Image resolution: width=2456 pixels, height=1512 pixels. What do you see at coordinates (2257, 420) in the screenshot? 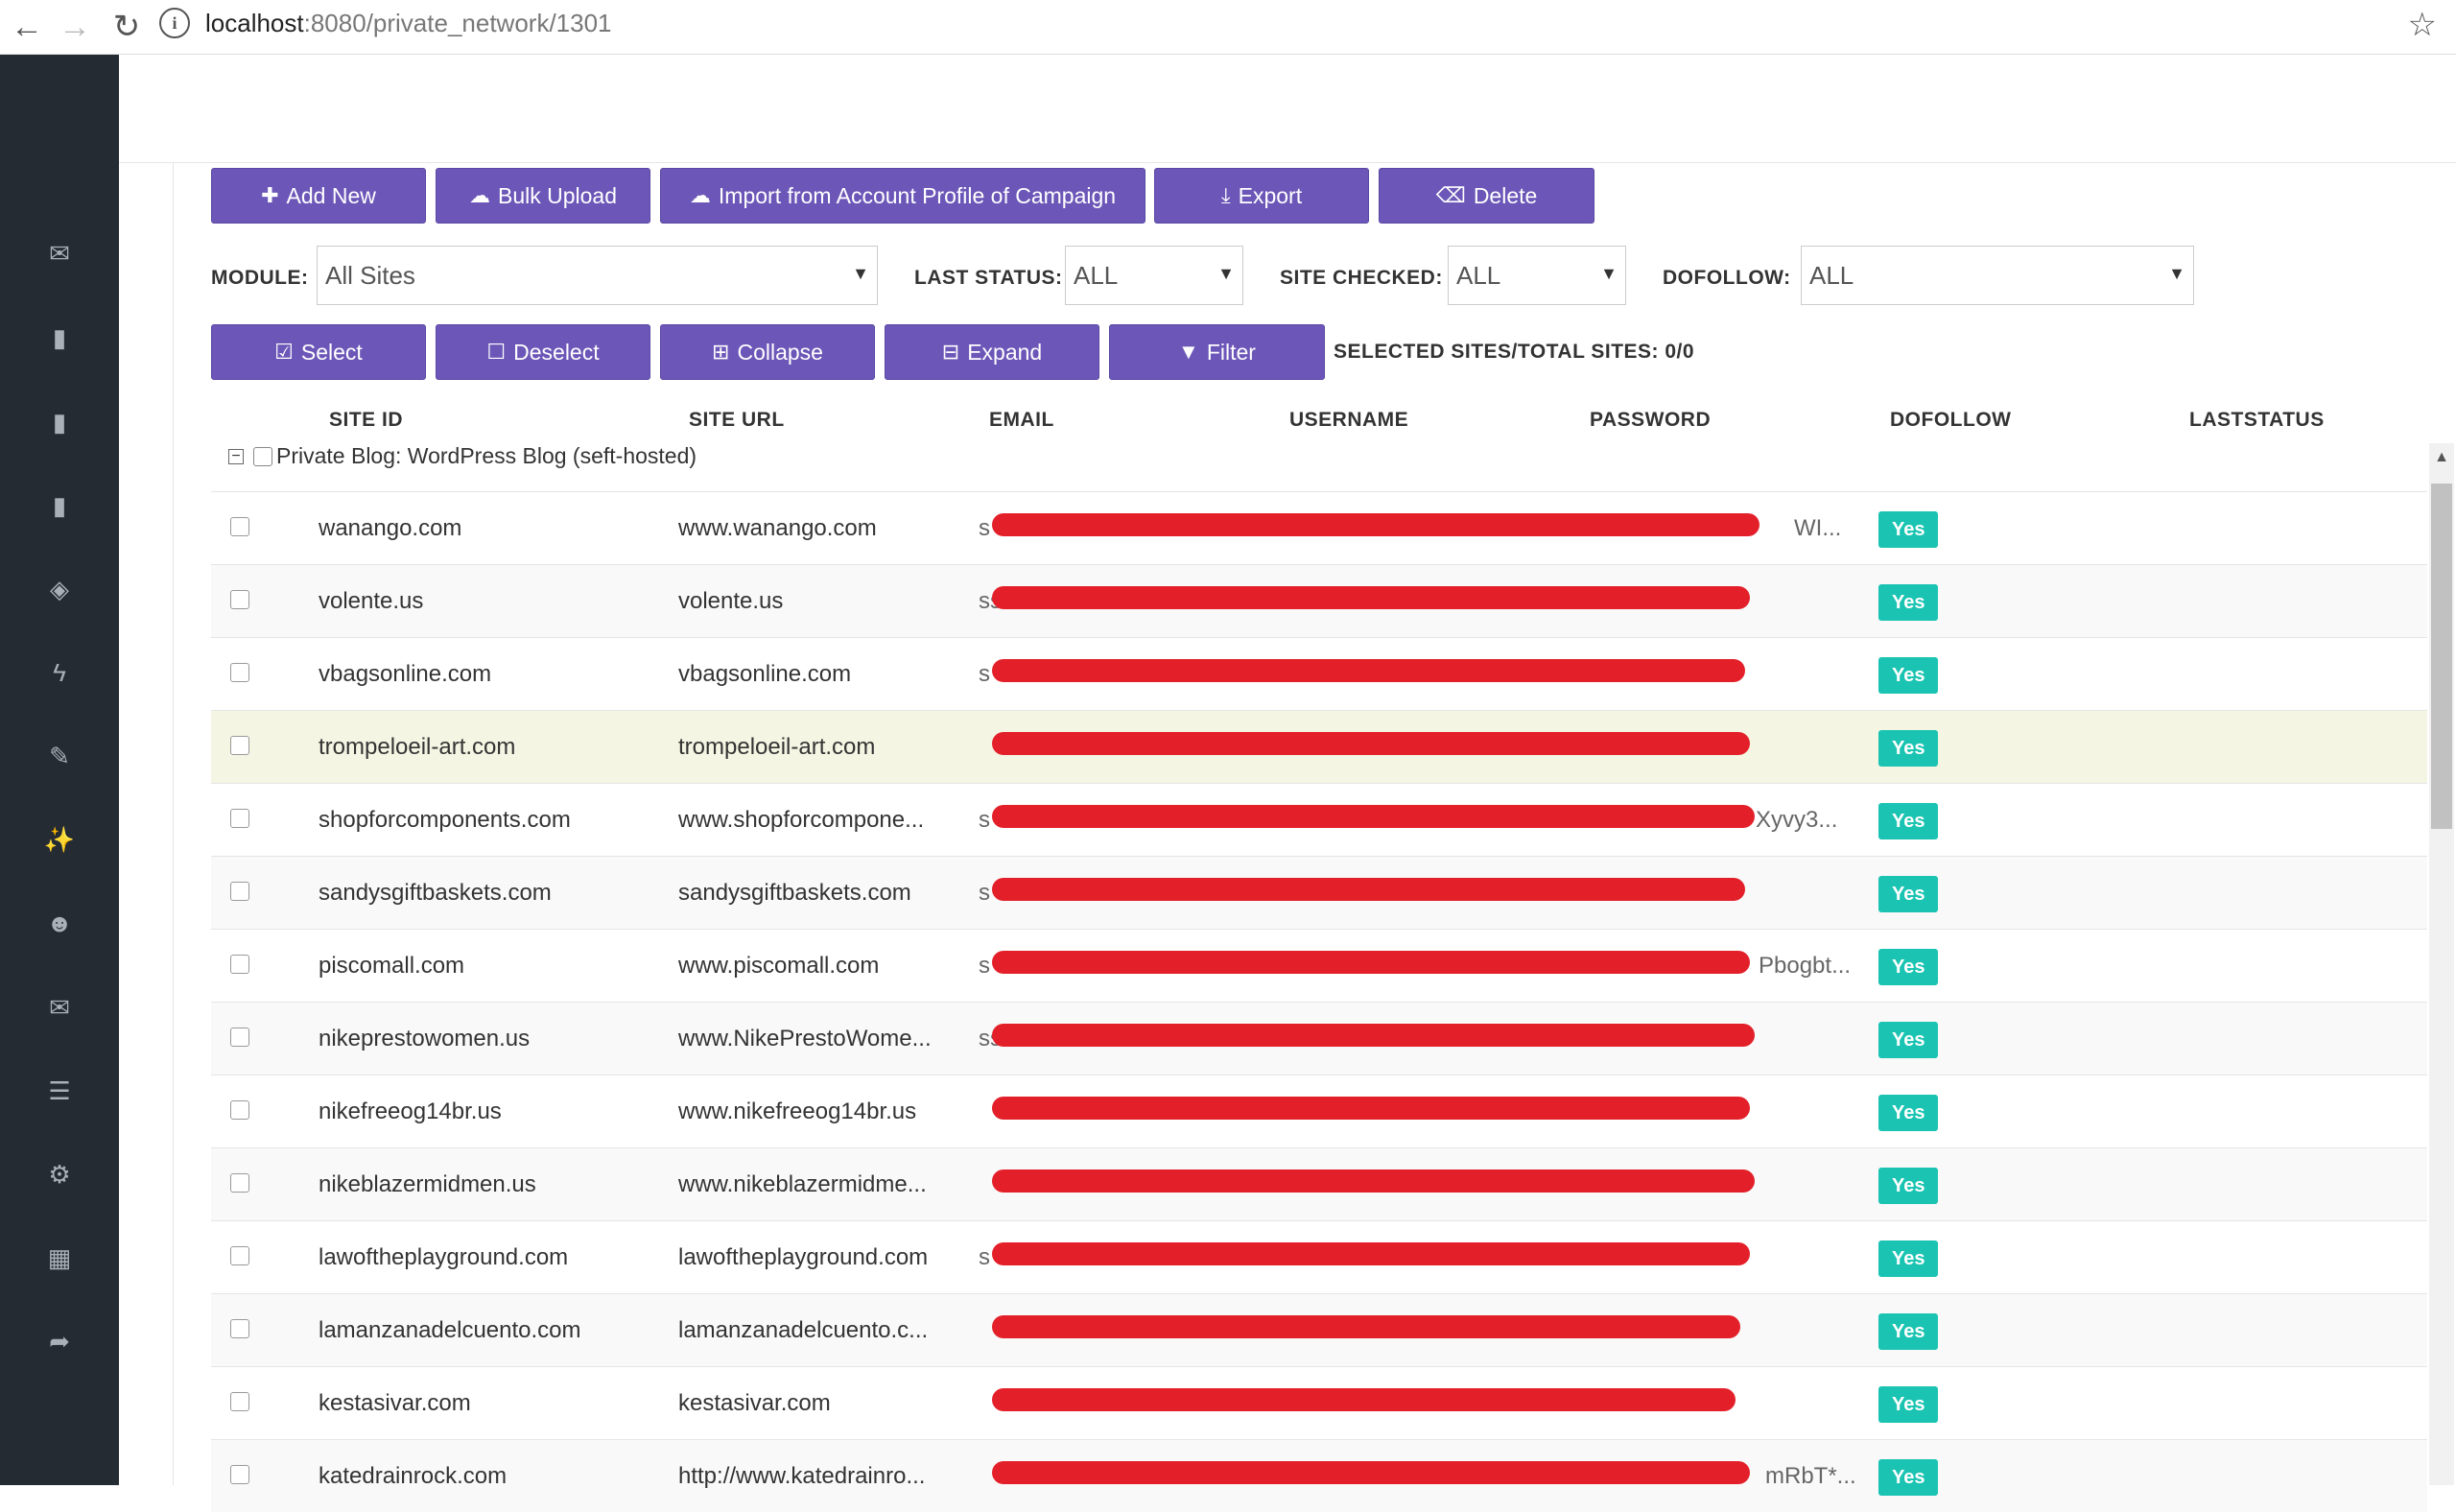
I see `column-header-laststatus: LASTSTATUS` at bounding box center [2257, 420].